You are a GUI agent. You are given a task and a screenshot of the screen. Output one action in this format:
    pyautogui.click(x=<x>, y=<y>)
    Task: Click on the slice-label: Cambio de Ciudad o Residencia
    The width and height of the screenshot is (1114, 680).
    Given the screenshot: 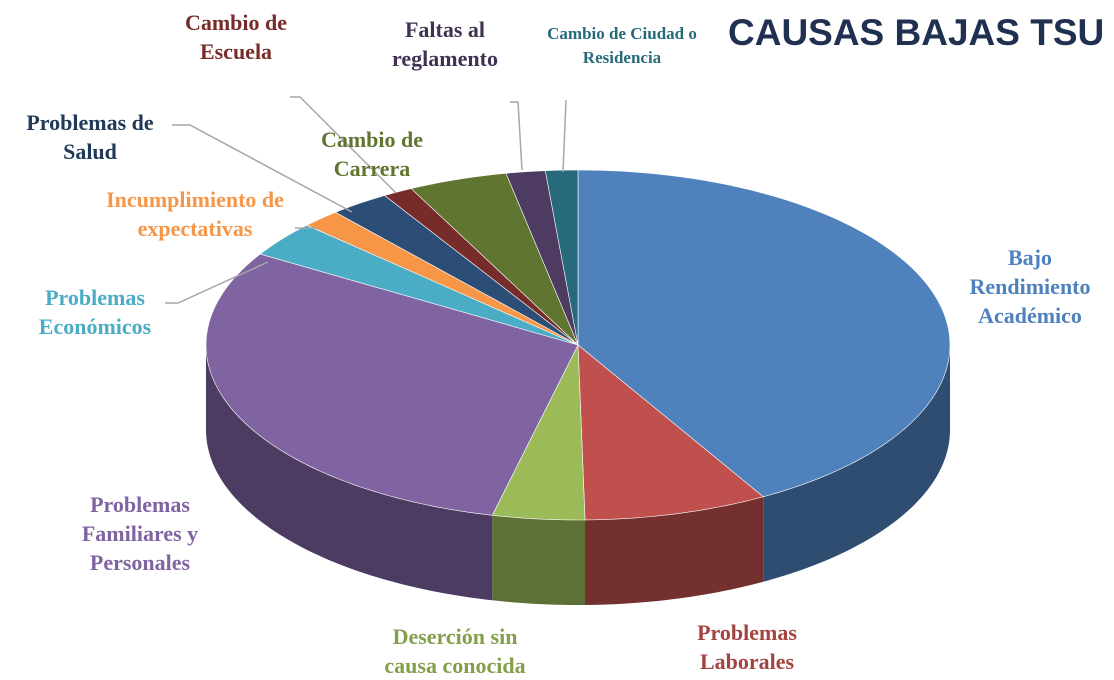 What is the action you would take?
    pyautogui.click(x=622, y=45)
    